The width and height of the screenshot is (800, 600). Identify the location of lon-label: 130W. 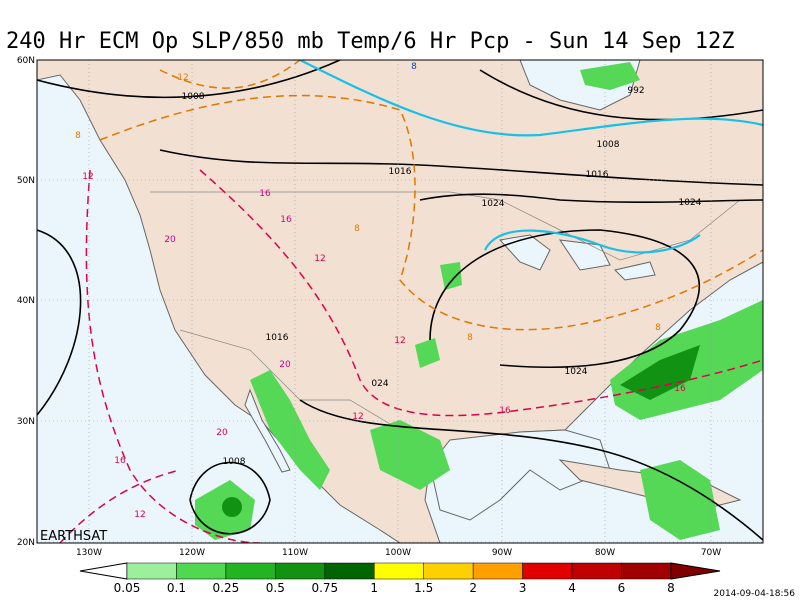
(89, 553).